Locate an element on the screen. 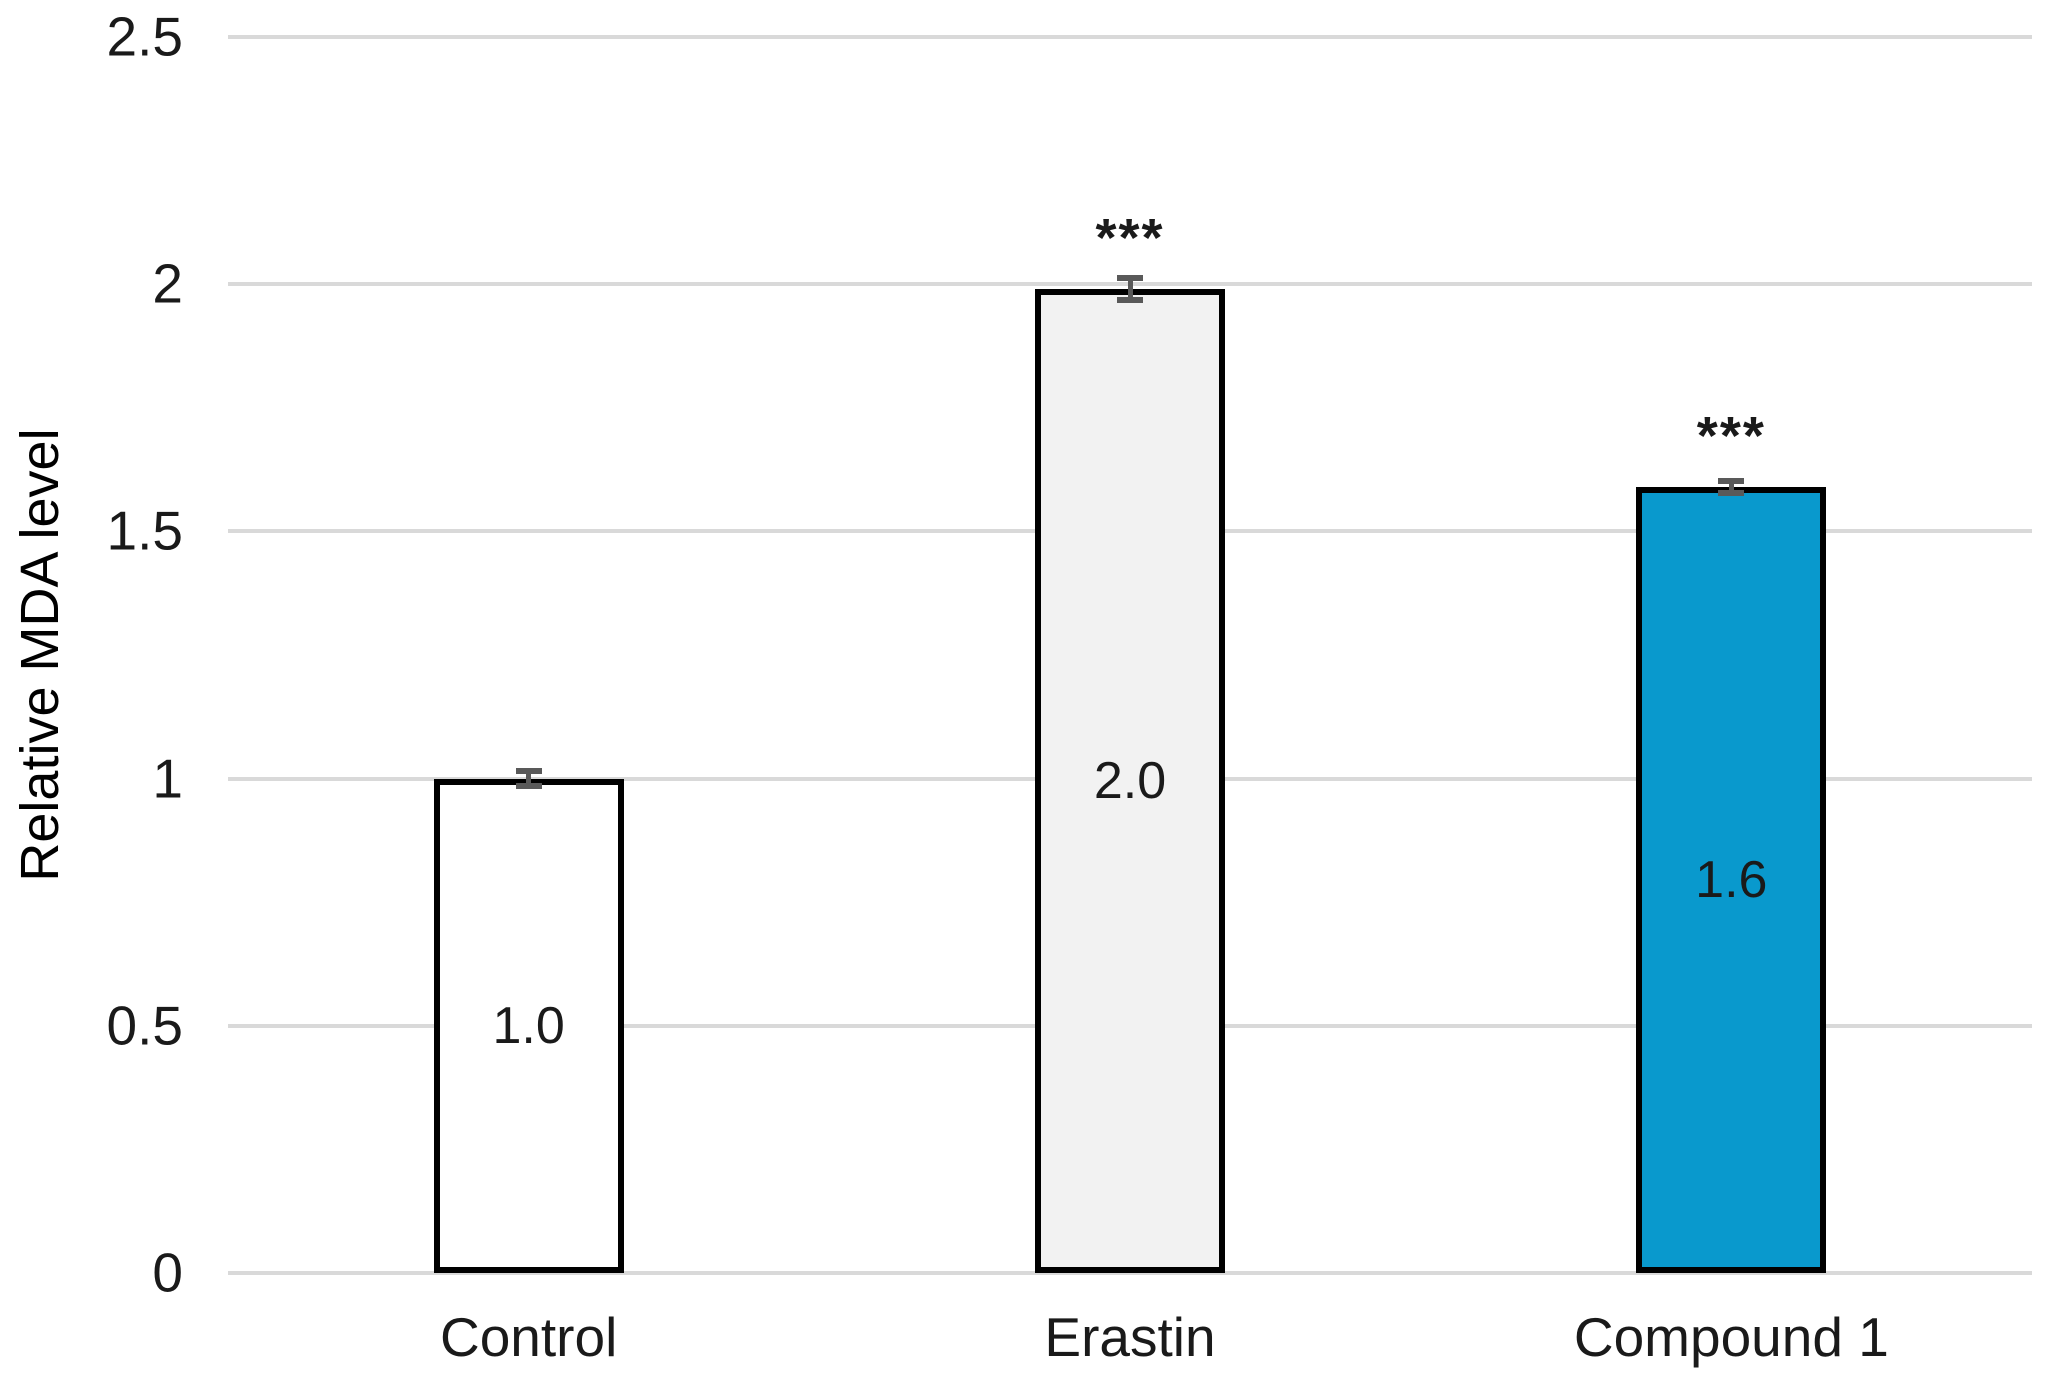 The image size is (2055, 1386). bar-value-label: 2.0 is located at coordinates (1130, 781).